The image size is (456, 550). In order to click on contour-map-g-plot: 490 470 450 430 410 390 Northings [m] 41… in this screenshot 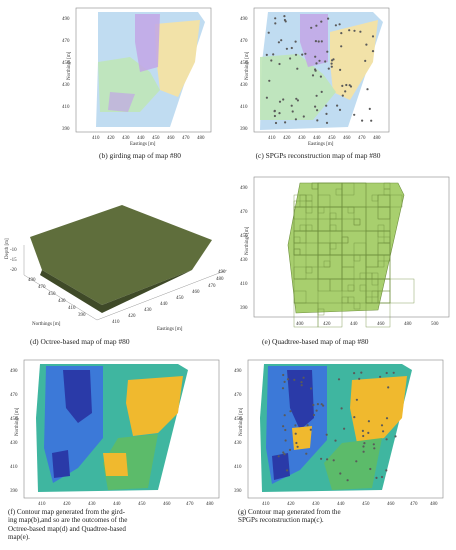, I will do `click(339, 433)`.